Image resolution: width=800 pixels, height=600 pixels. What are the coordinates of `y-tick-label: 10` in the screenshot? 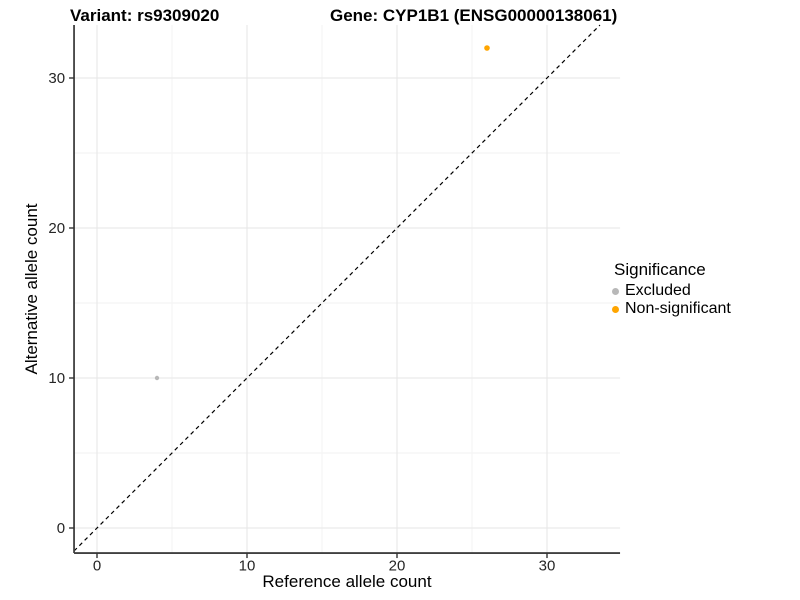 It's located at (56, 378).